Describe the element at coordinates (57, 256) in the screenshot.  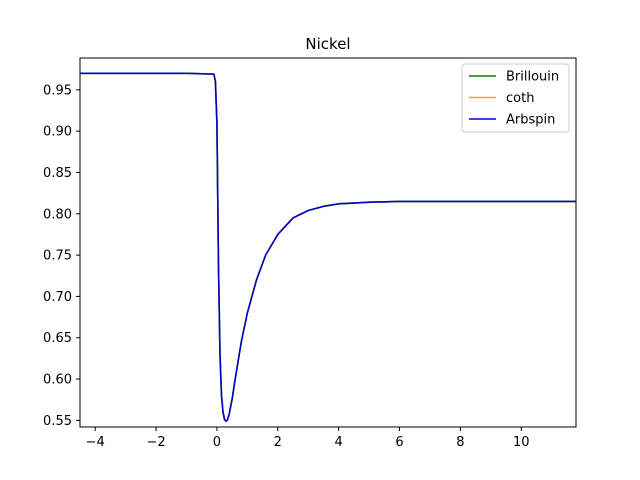
I see `y-tick-label: 0.75` at that location.